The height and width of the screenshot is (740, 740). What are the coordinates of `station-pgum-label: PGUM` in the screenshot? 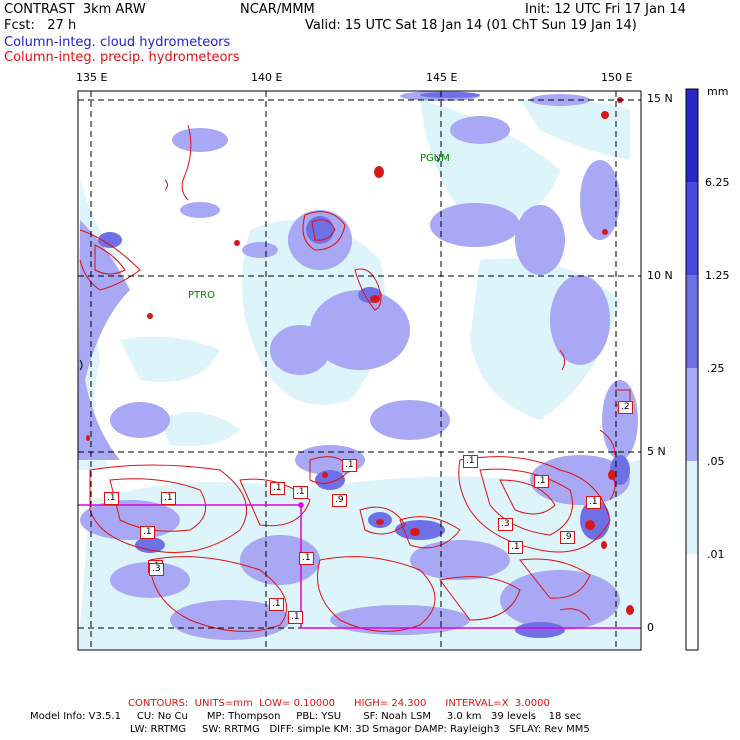 It's located at (435, 158).